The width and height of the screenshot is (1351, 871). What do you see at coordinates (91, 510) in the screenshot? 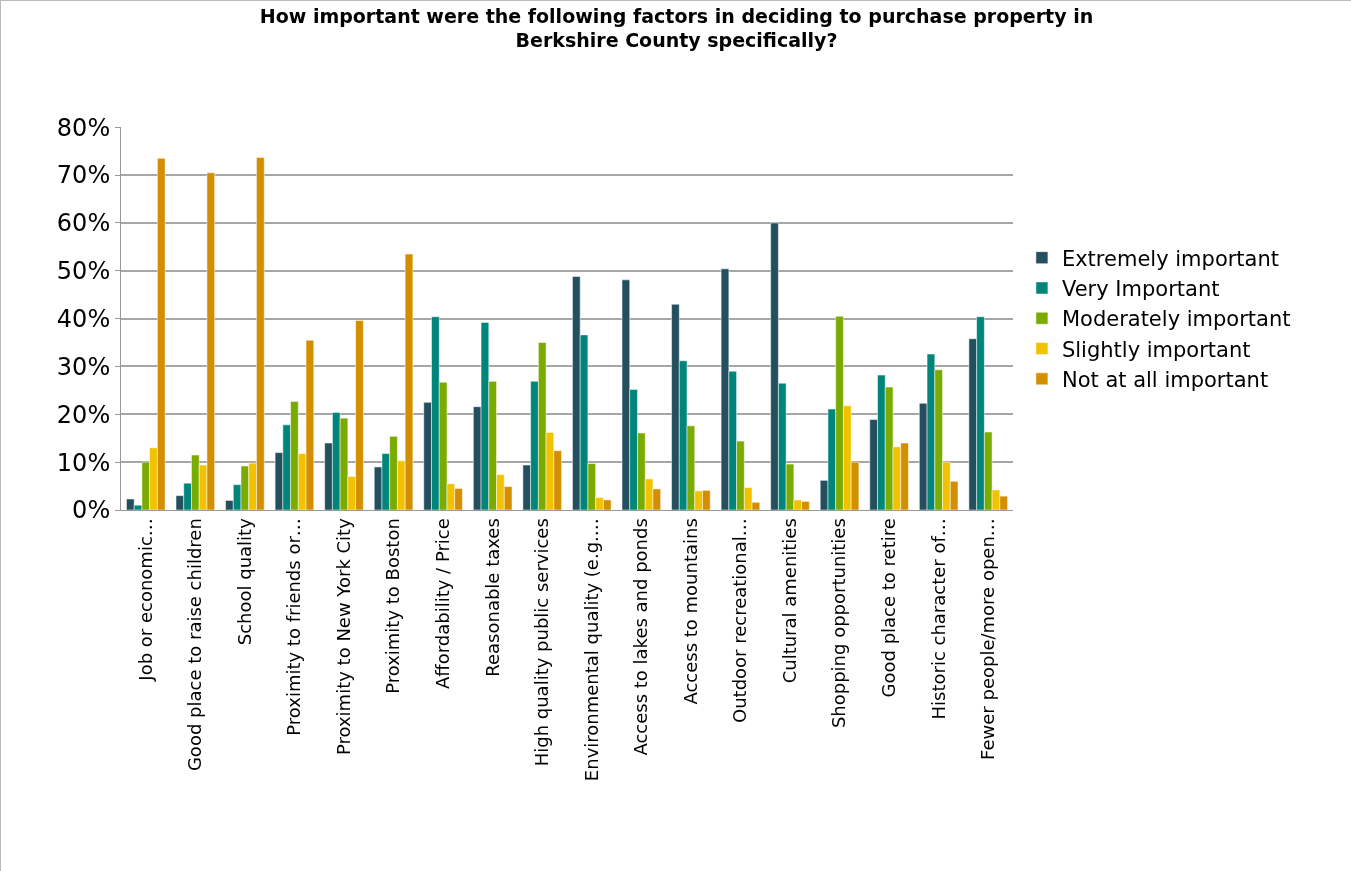
I see `y-tick-label: 0%` at bounding box center [91, 510].